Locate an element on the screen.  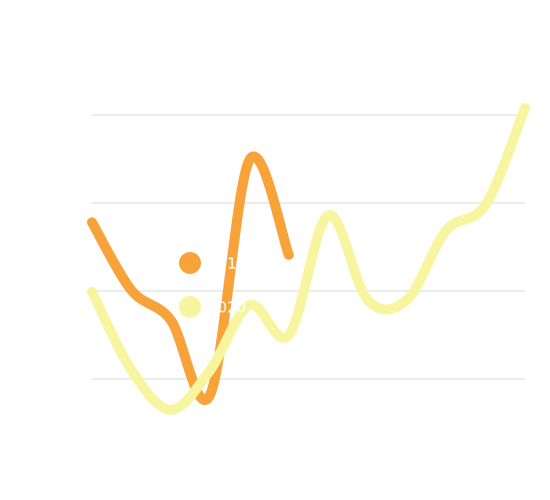
legend-label: 2020 is located at coordinates (227, 308).